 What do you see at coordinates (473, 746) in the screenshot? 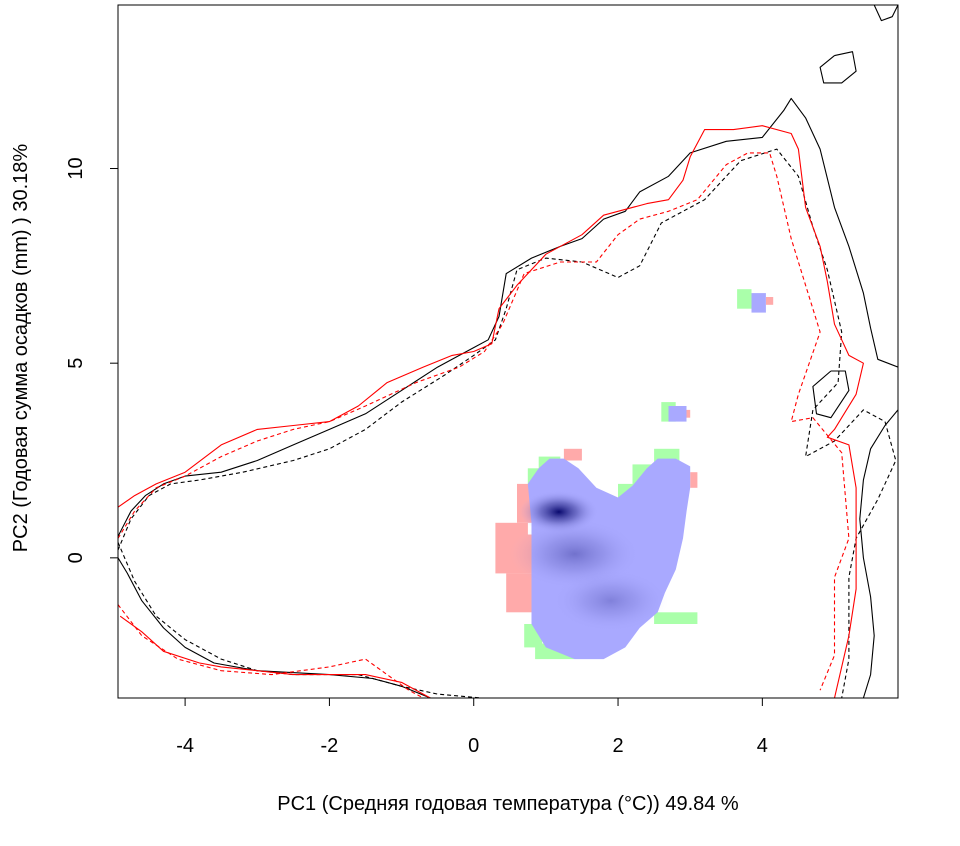
I see `x-tick-label: 0` at bounding box center [473, 746].